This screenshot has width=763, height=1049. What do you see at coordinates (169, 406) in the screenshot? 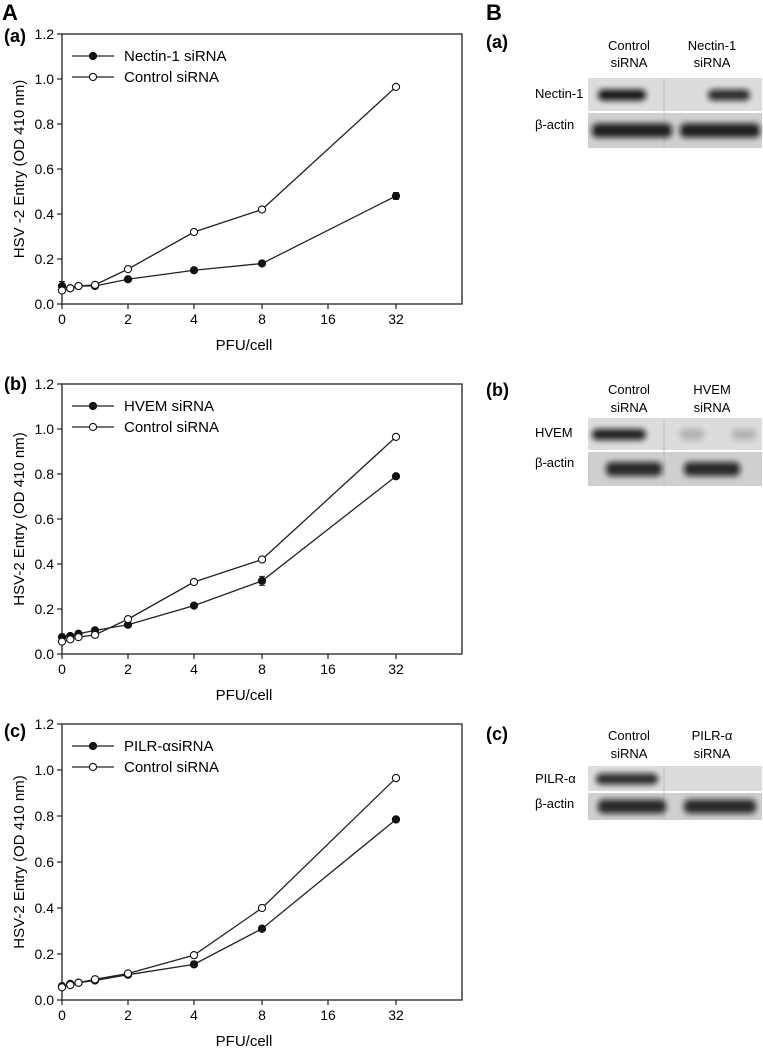
I see `legend-label: HVEM siRNA` at bounding box center [169, 406].